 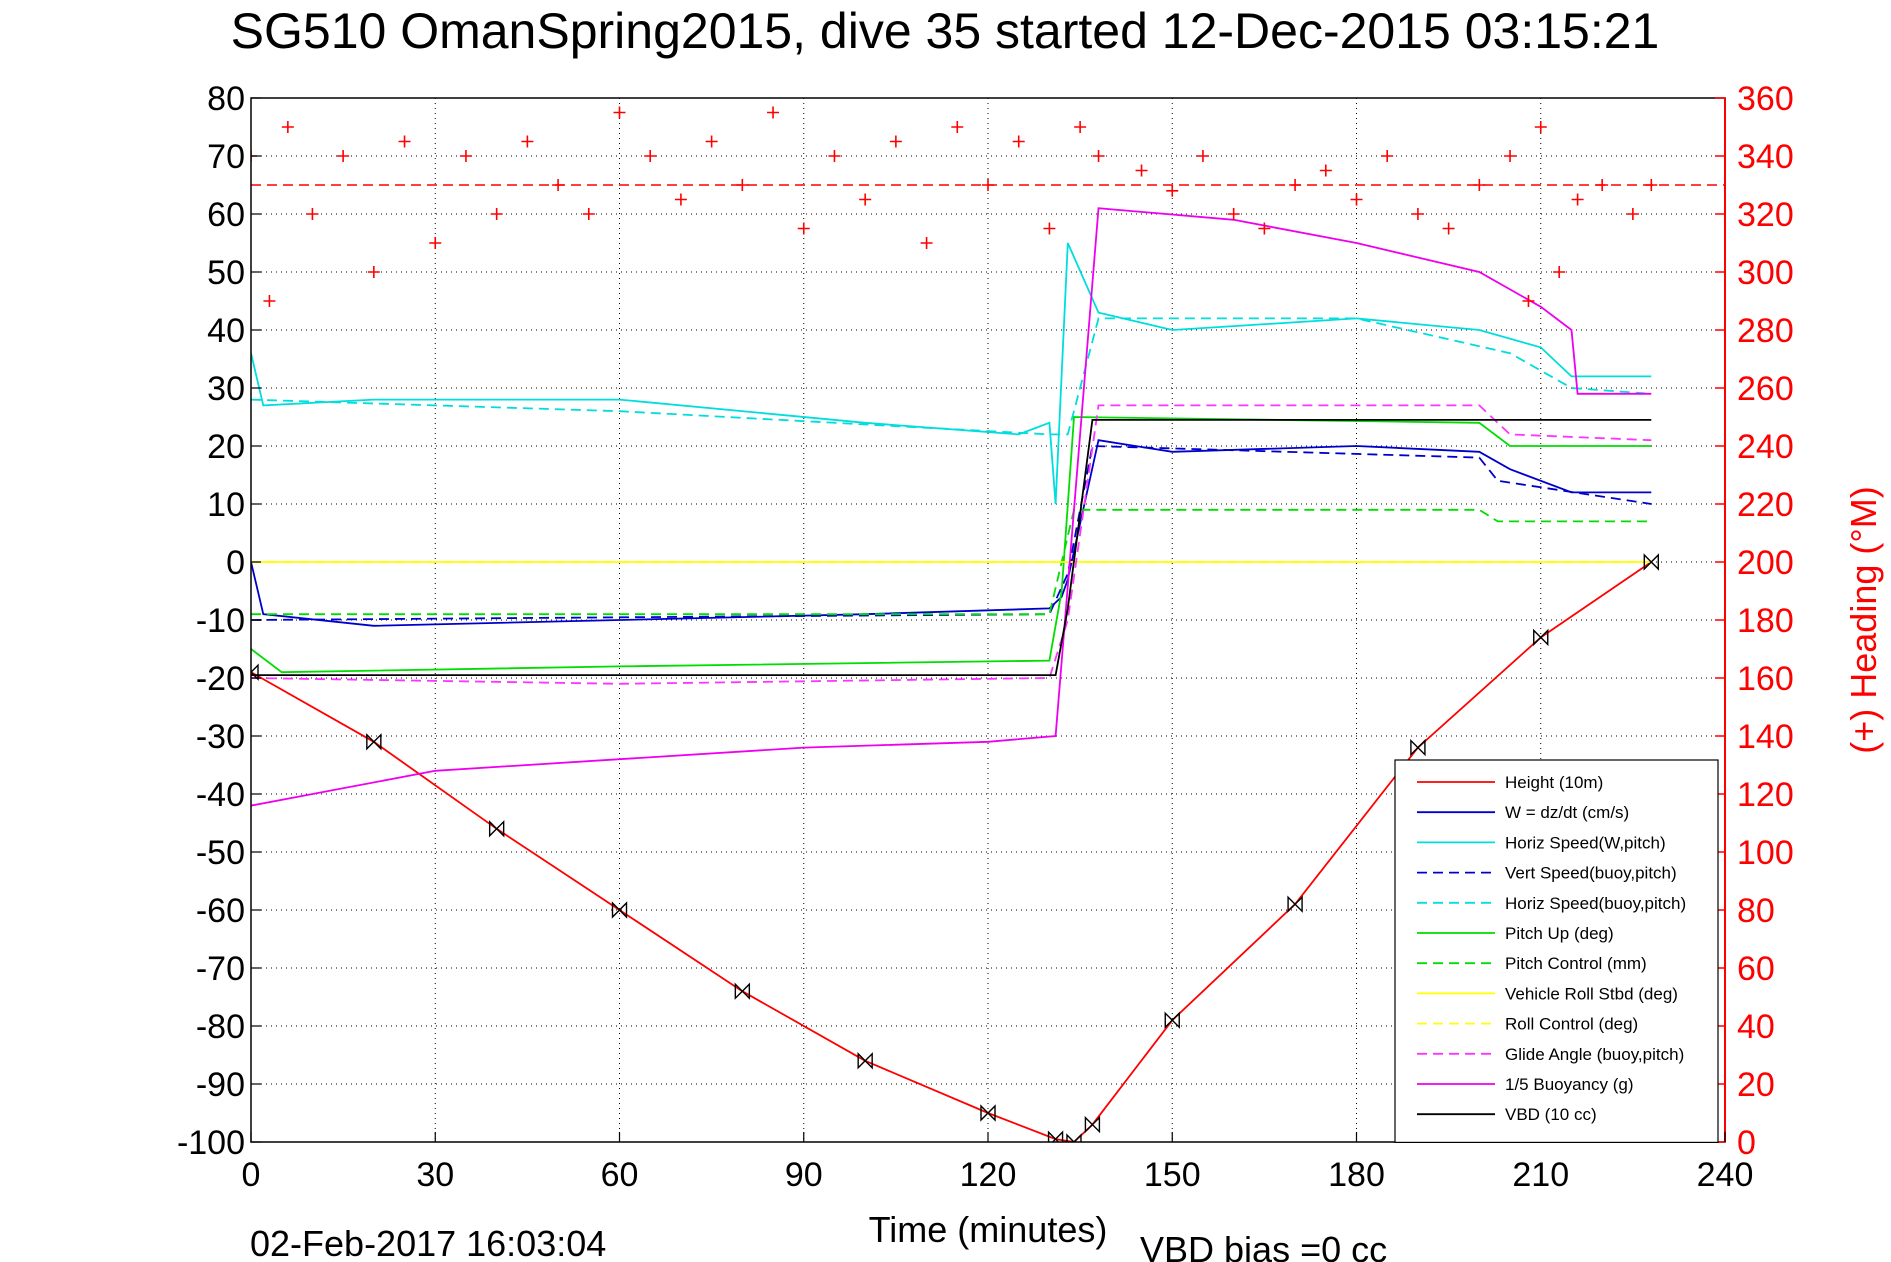 I want to click on y2-tick-label: 340, so click(x=1765, y=157).